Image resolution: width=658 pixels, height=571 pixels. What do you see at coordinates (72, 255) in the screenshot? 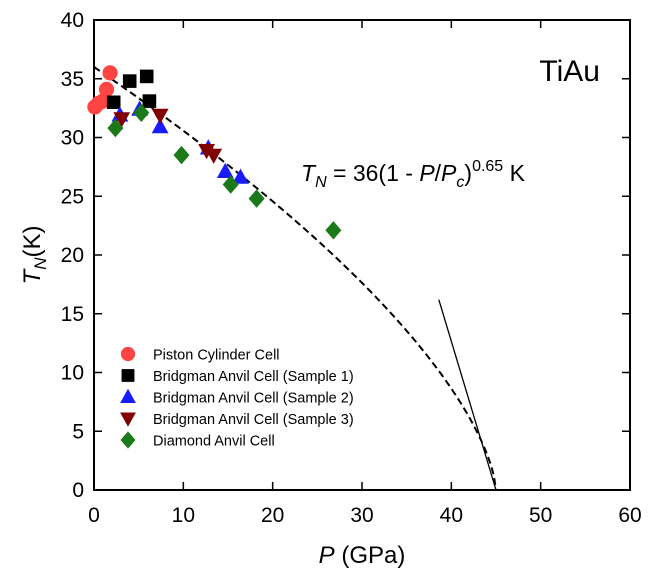
I see `y-tick-label: 20` at bounding box center [72, 255].